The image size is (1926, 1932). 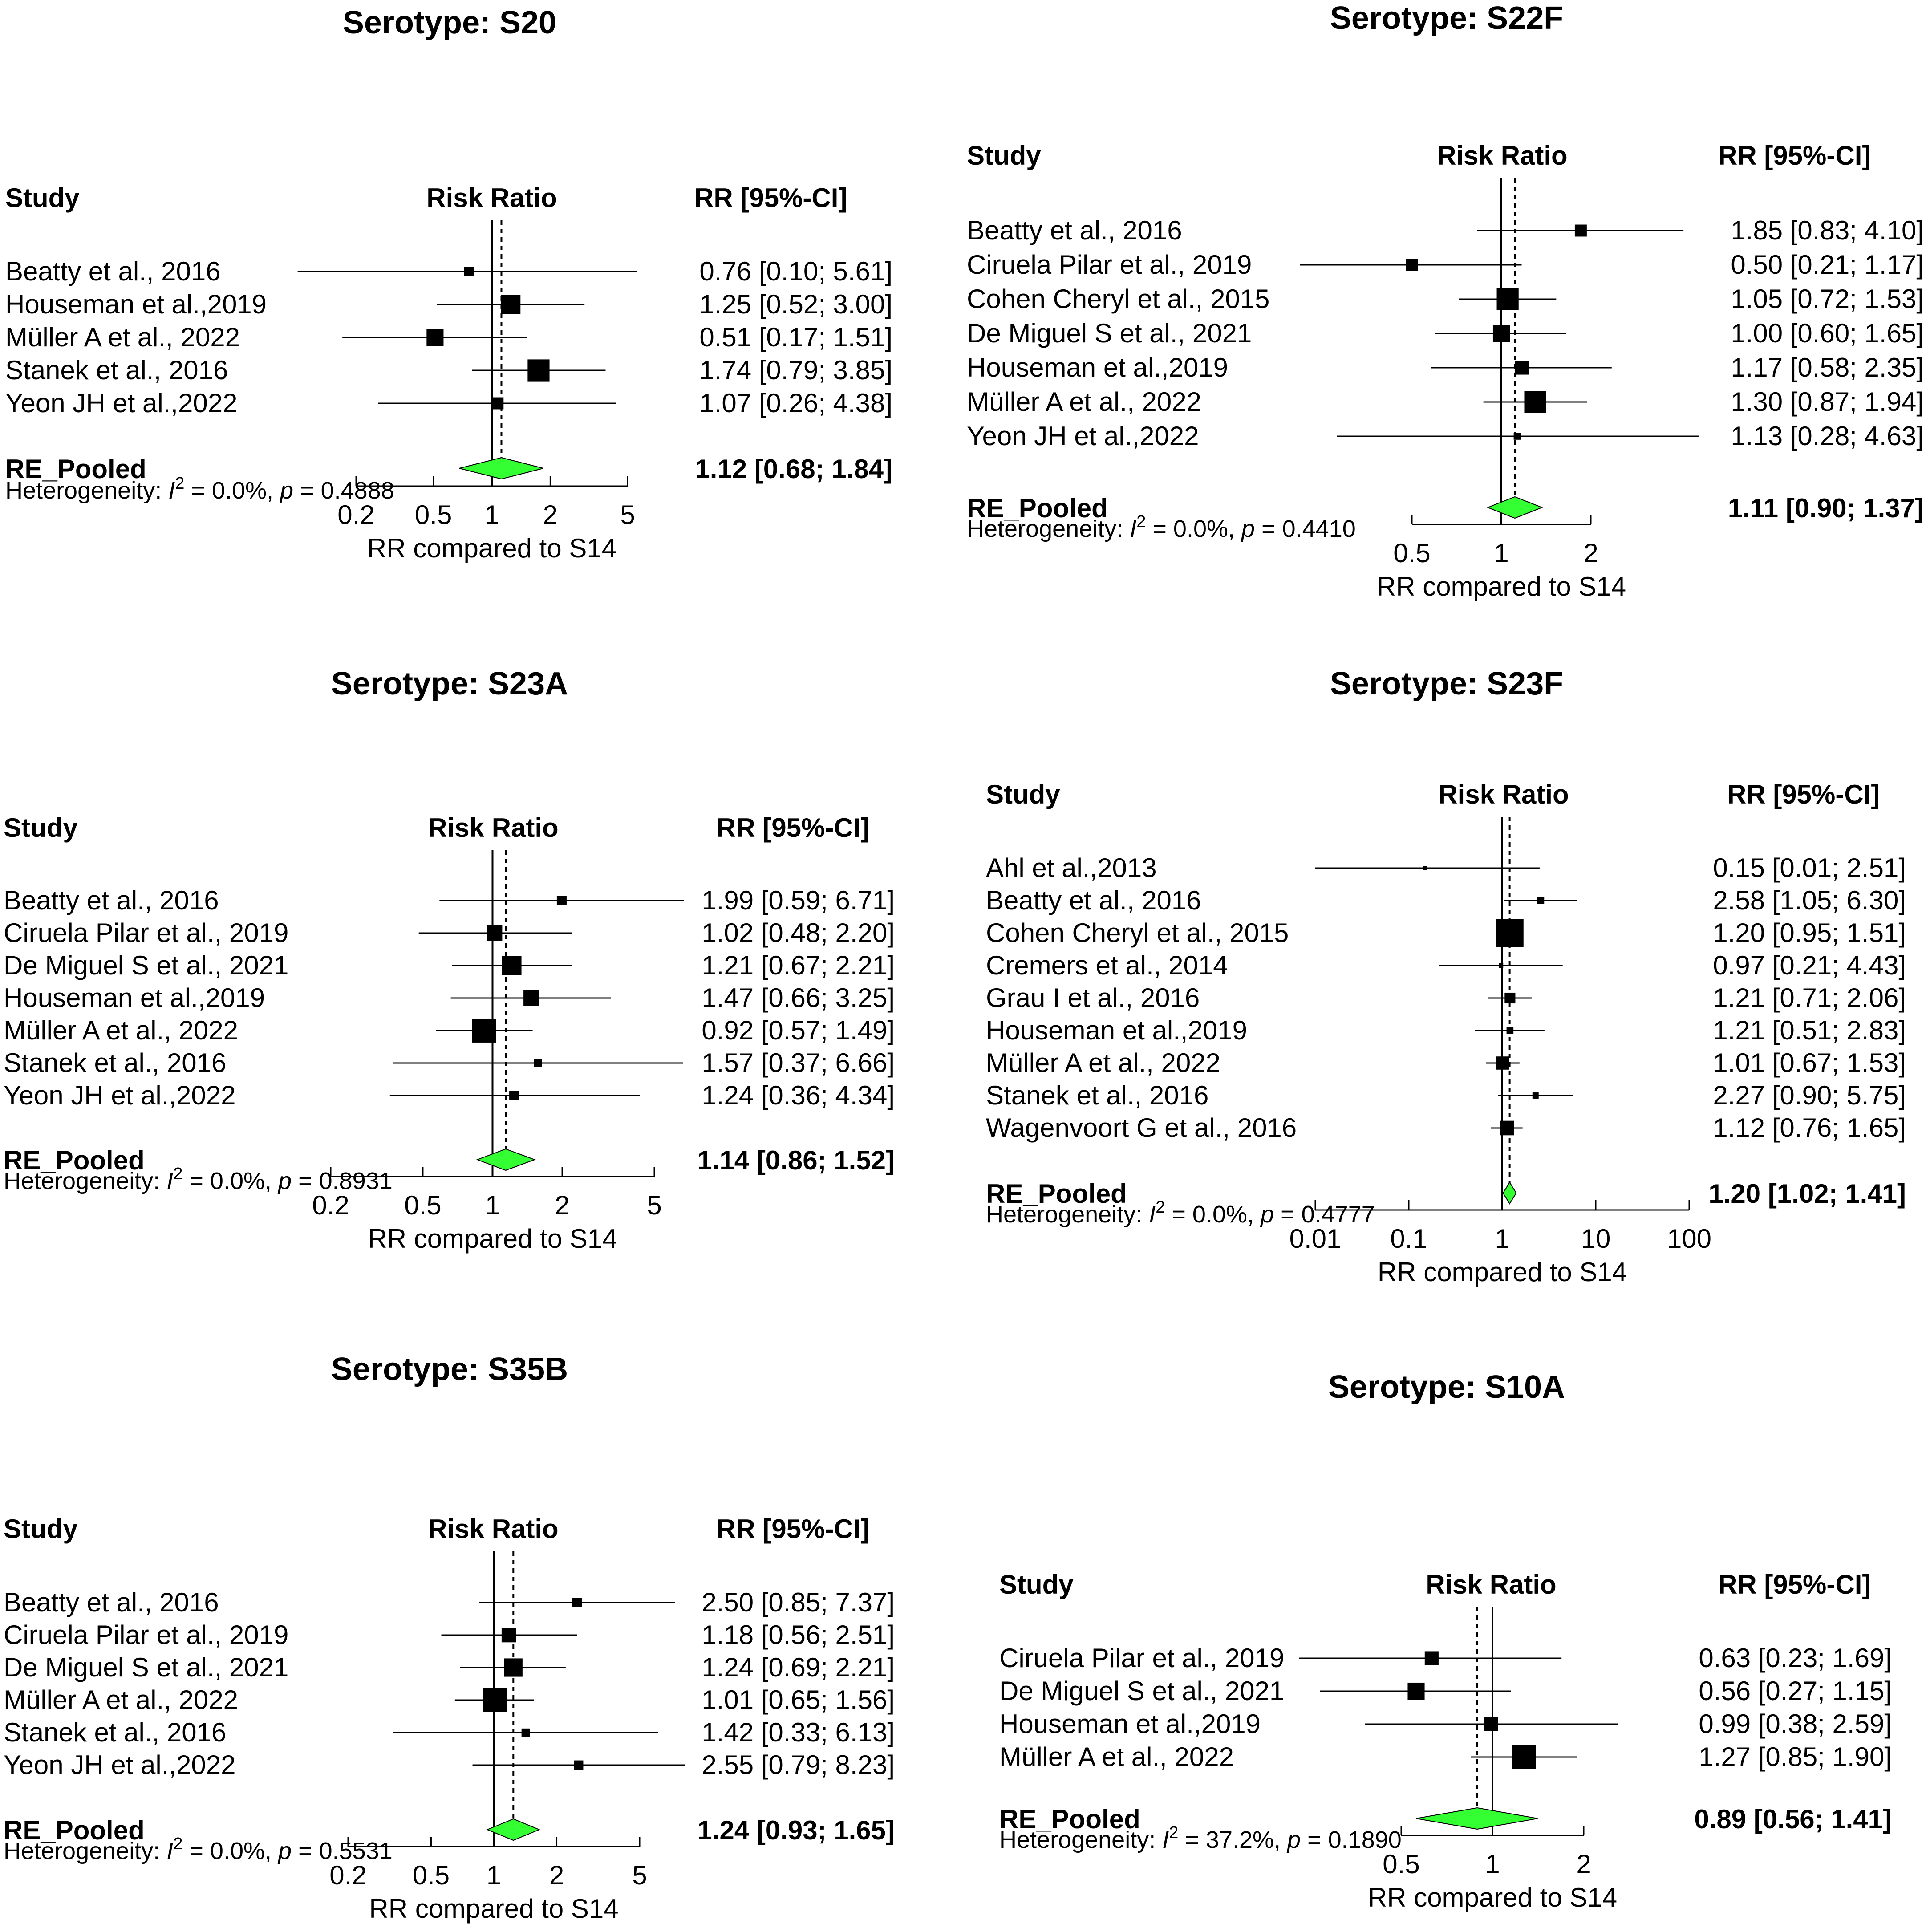 What do you see at coordinates (1826, 508) in the screenshot?
I see `pooled-ci-text: 1.11 [0.90; 1.37]` at bounding box center [1826, 508].